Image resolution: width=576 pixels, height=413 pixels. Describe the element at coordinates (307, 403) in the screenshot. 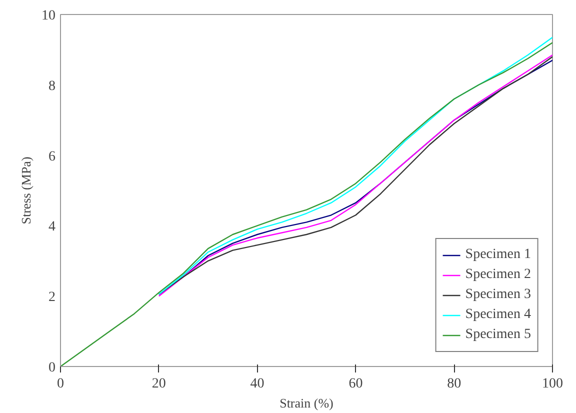

I see `x-axis-title: Strain (%)` at that location.